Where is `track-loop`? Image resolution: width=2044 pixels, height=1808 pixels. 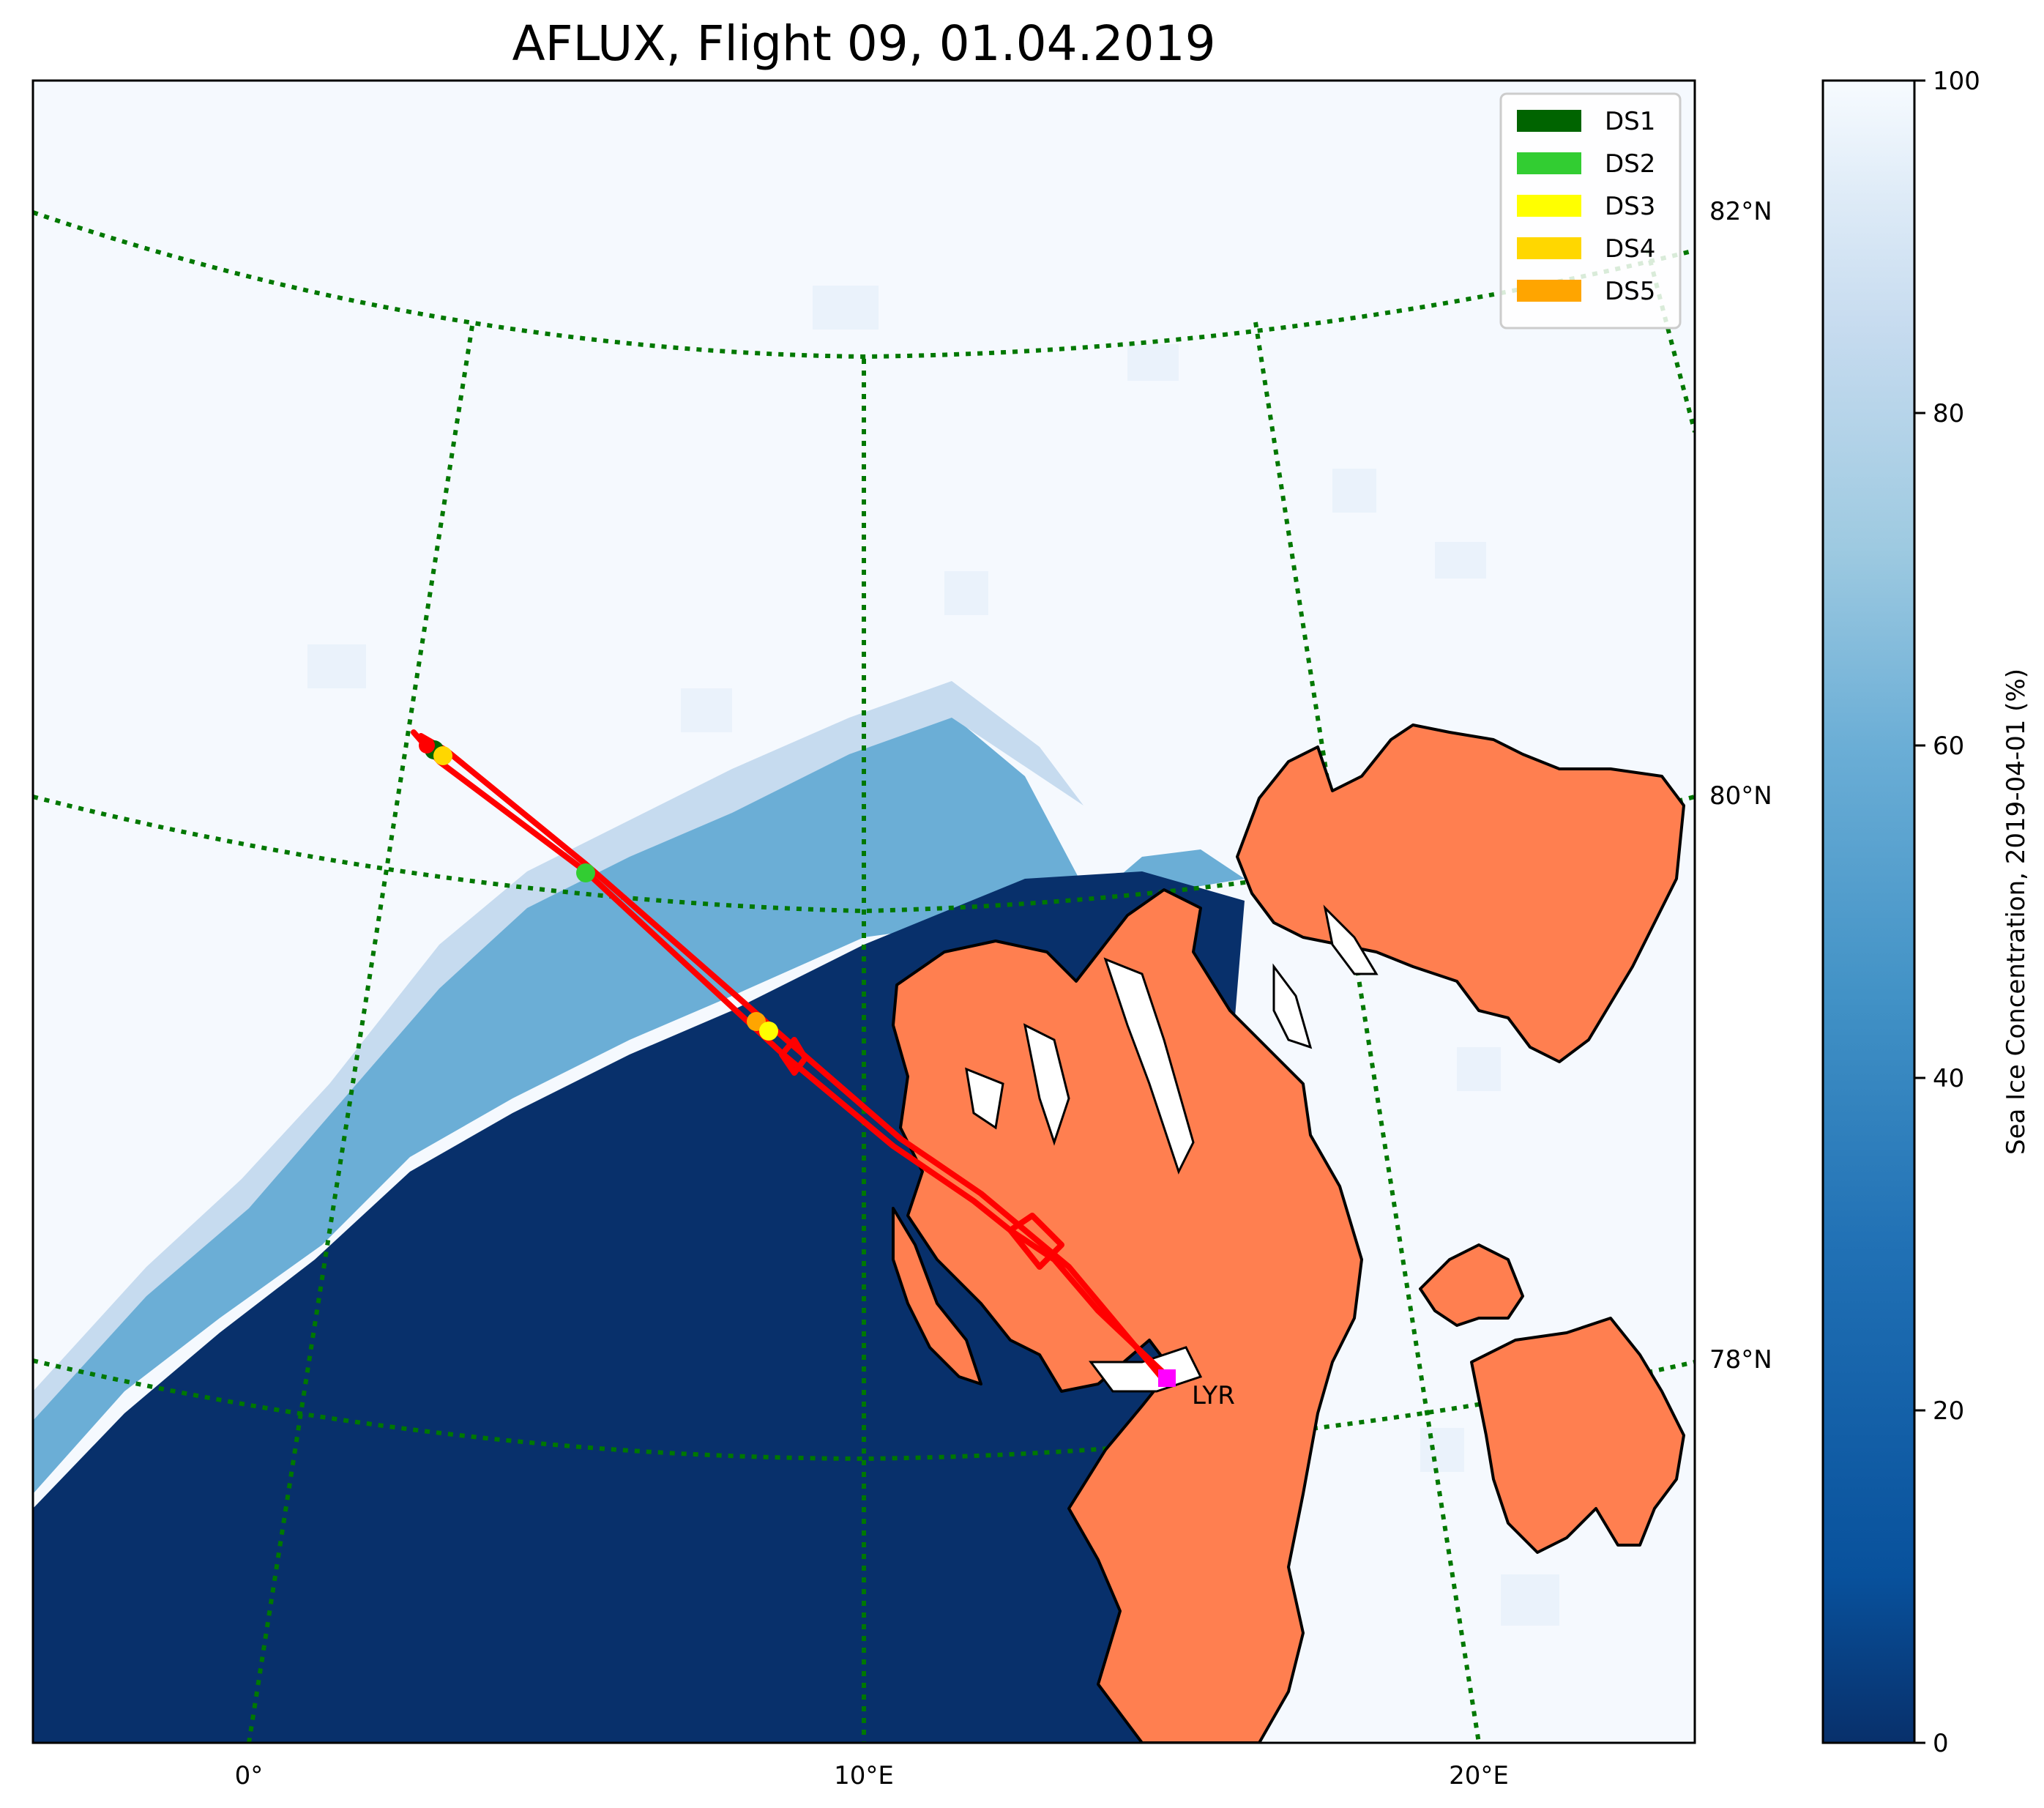
track-loop is located at coordinates (1035, 1242).